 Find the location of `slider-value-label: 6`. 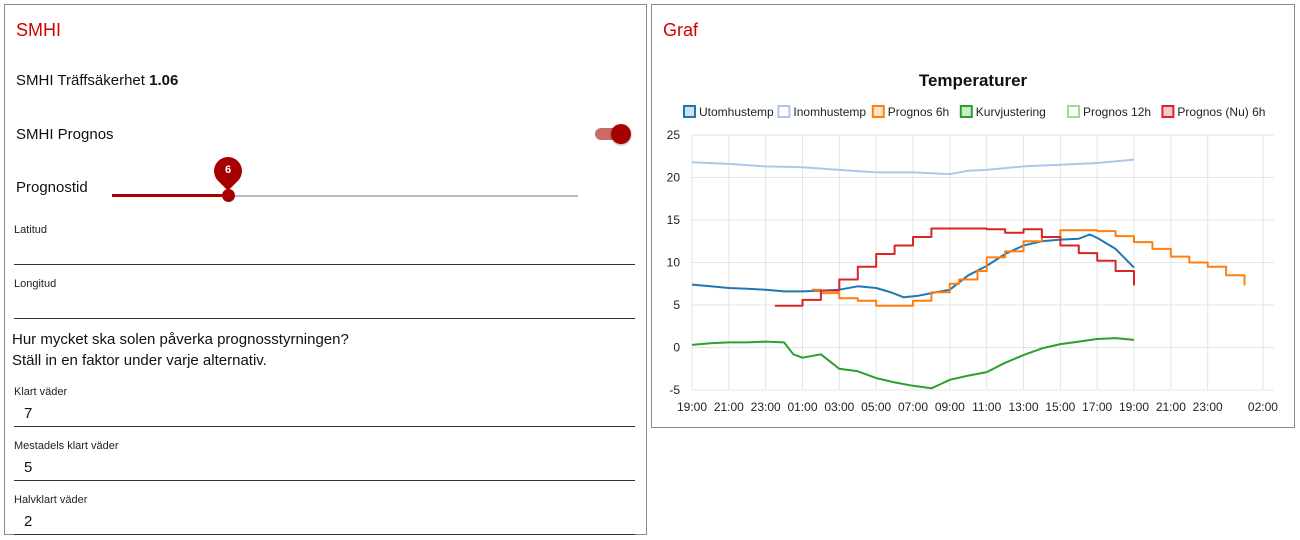

slider-value-label: 6 is located at coordinates (228, 170).